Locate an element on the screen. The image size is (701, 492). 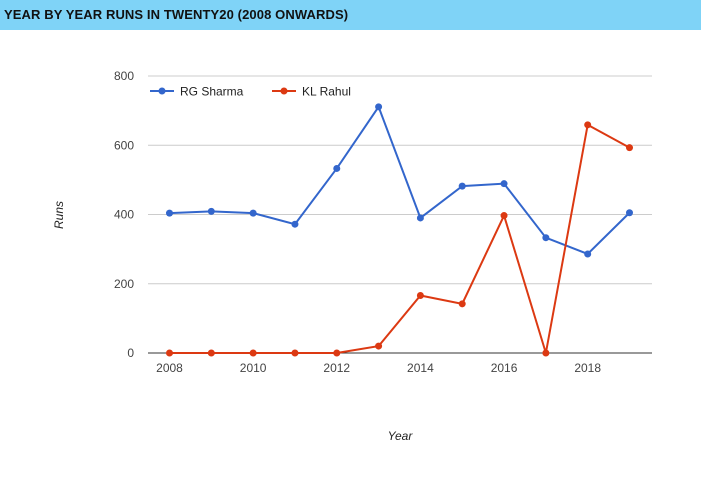
x-tick-label: 2012 is located at coordinates (336, 368).